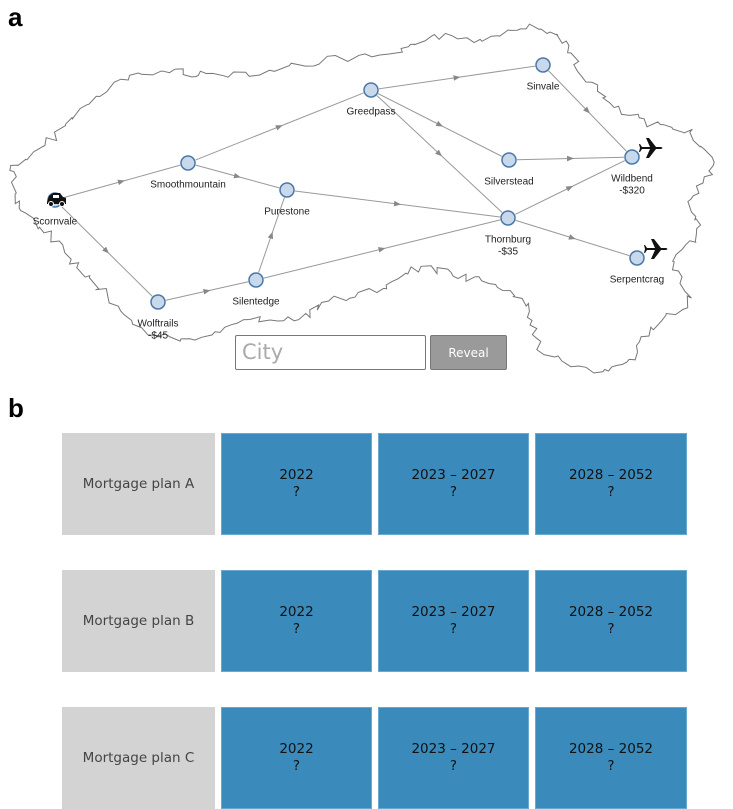  I want to click on plan-name: Mortgage plan C, so click(138, 758).